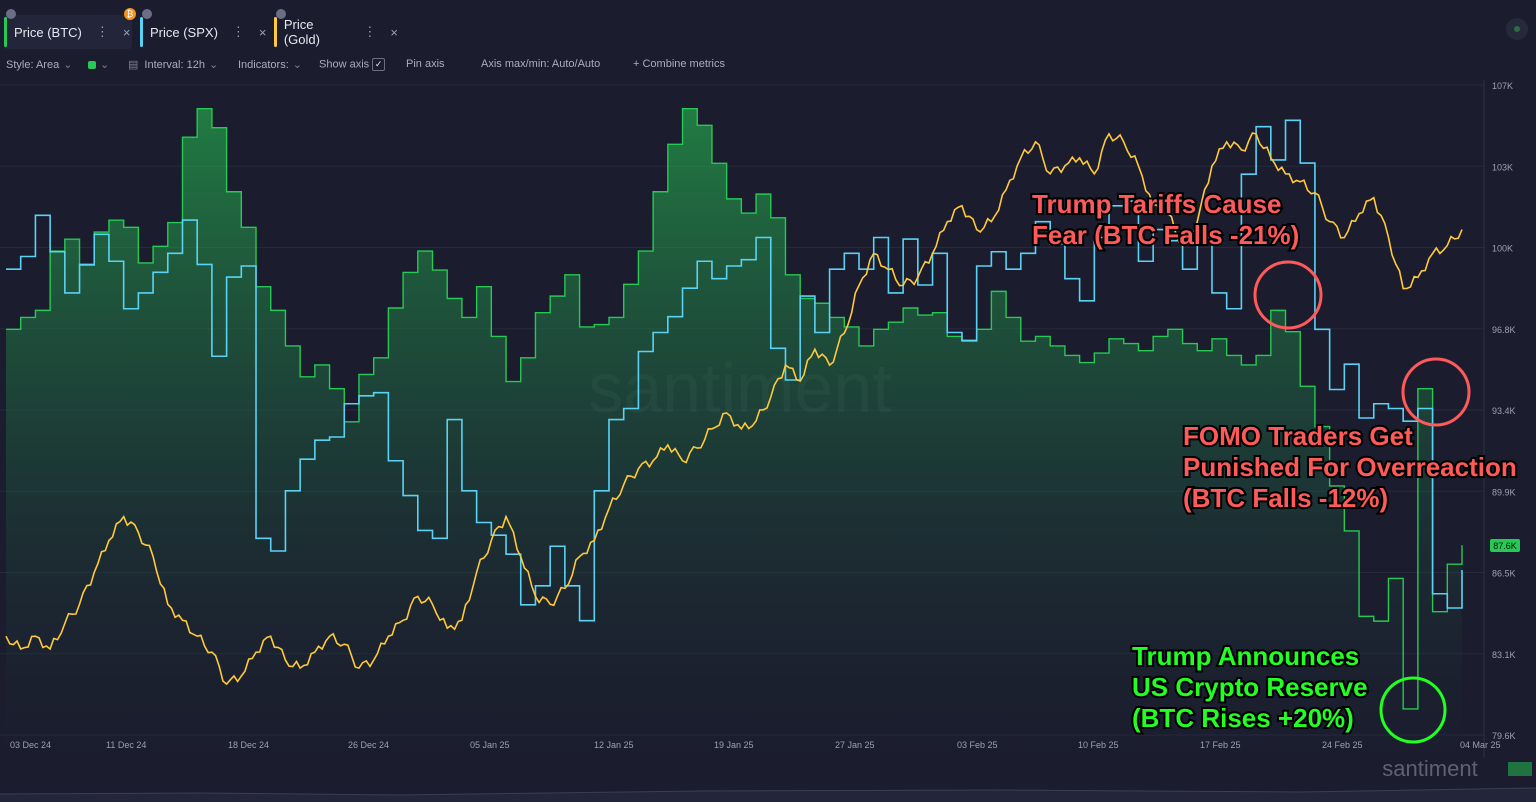 This screenshot has width=1536, height=802. I want to click on x-tick-label: 18 Dec 24, so click(248, 745).